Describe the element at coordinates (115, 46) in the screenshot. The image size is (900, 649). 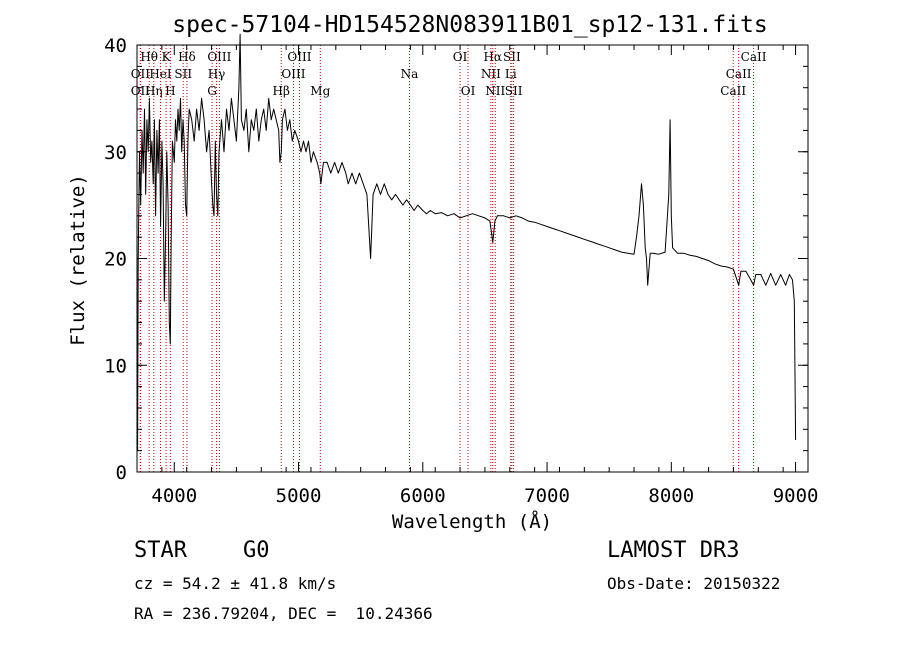
I see `y-tick-label-4: 40` at that location.